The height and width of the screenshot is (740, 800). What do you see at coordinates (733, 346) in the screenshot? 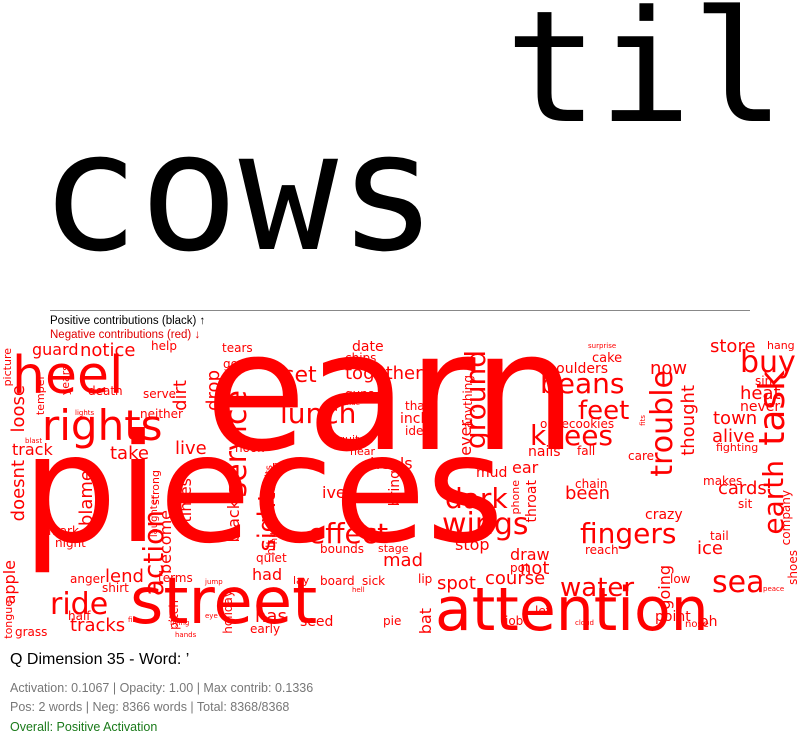
I see `negative-word: store` at bounding box center [733, 346].